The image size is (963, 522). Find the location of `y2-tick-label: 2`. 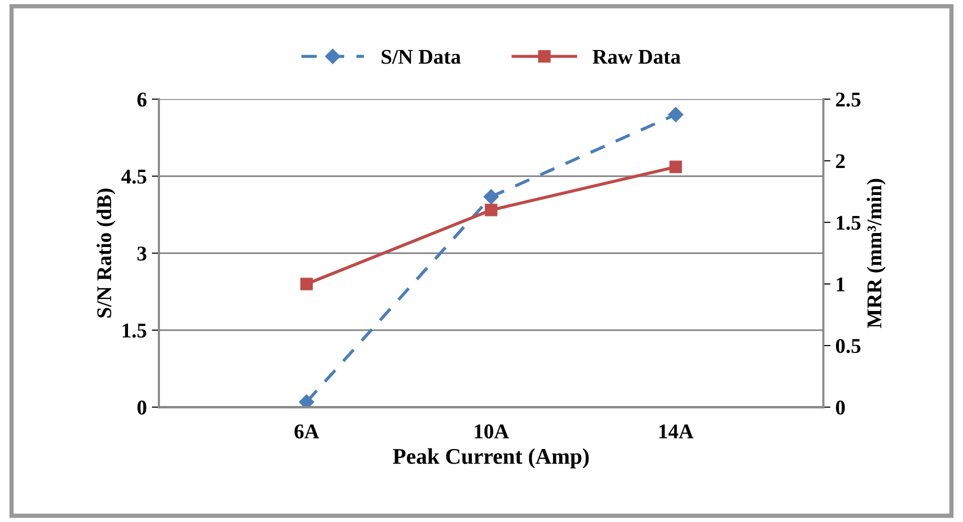

y2-tick-label: 2 is located at coordinates (840, 161).